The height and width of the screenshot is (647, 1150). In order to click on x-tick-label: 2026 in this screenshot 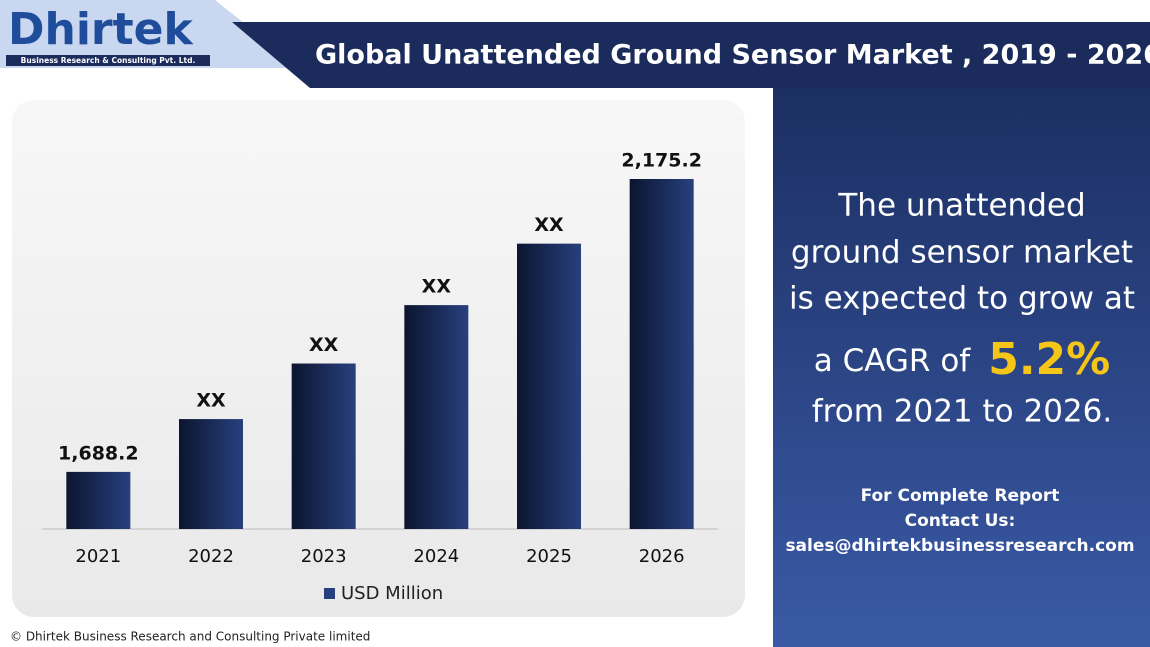, I will do `click(662, 556)`.